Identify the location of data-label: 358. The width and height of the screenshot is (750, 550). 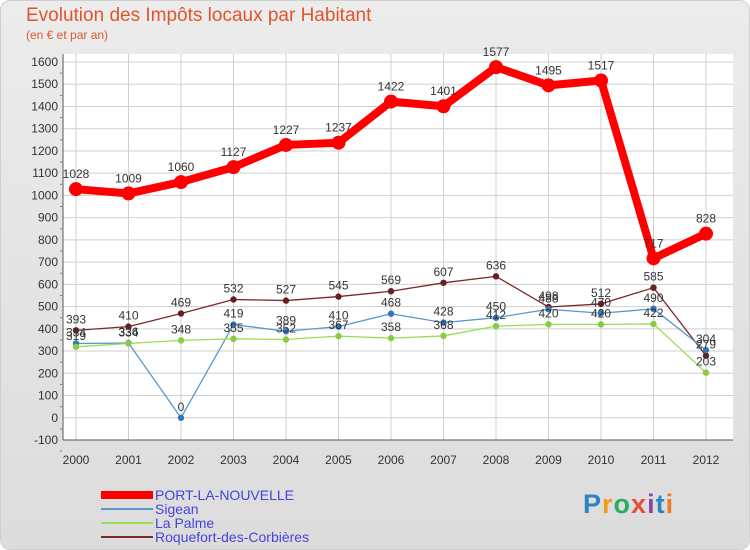
(391, 327).